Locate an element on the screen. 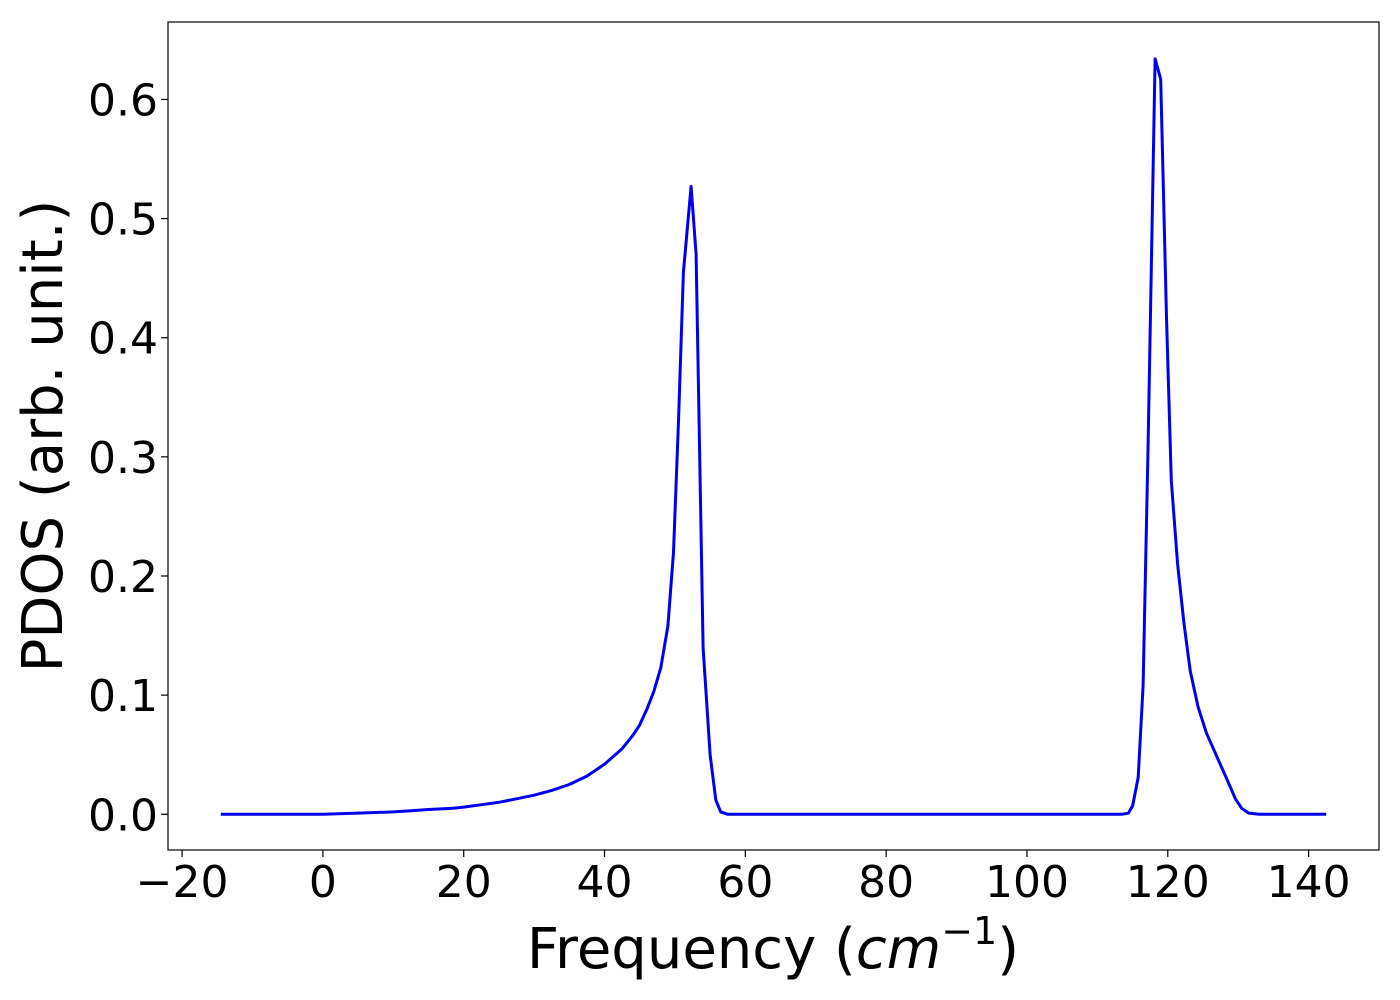  x-tick-label: 120 is located at coordinates (1168, 882).